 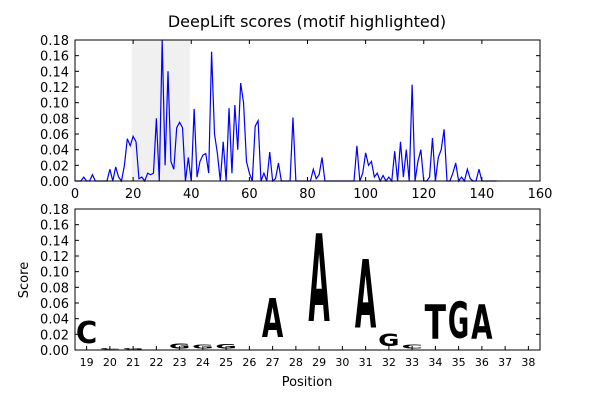 What do you see at coordinates (87, 362) in the screenshot?
I see `x-tick-label: 19` at bounding box center [87, 362].